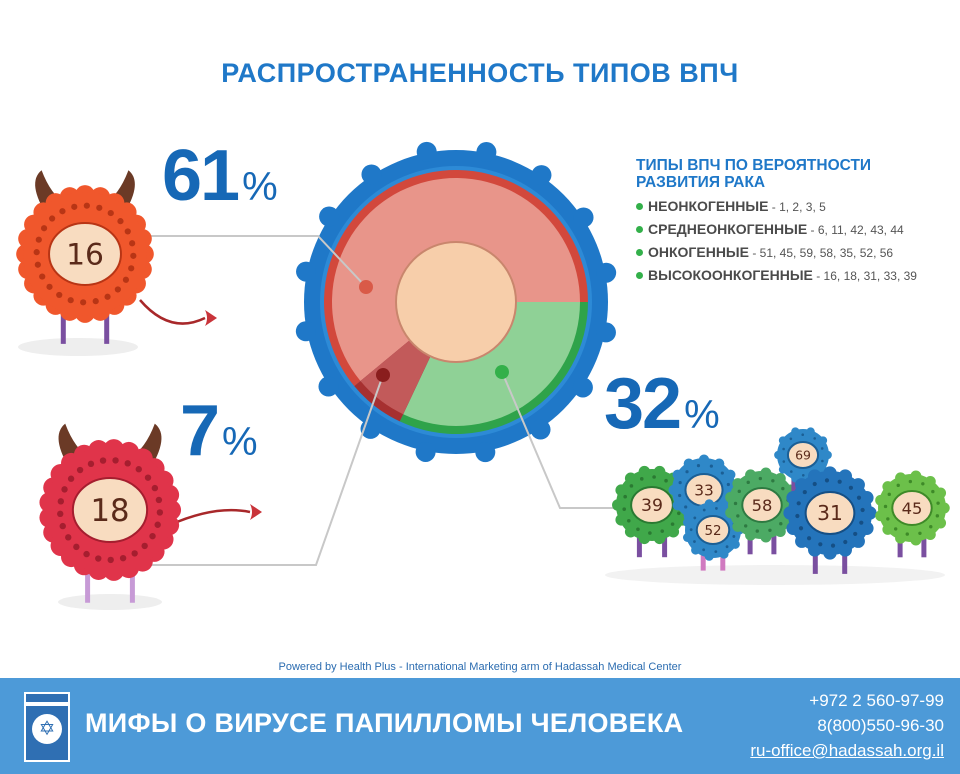 Image resolution: width=960 pixels, height=774 pixels. What do you see at coordinates (880, 725) in the screenshot?
I see `phone-number: 8(800)550-96-30` at bounding box center [880, 725].